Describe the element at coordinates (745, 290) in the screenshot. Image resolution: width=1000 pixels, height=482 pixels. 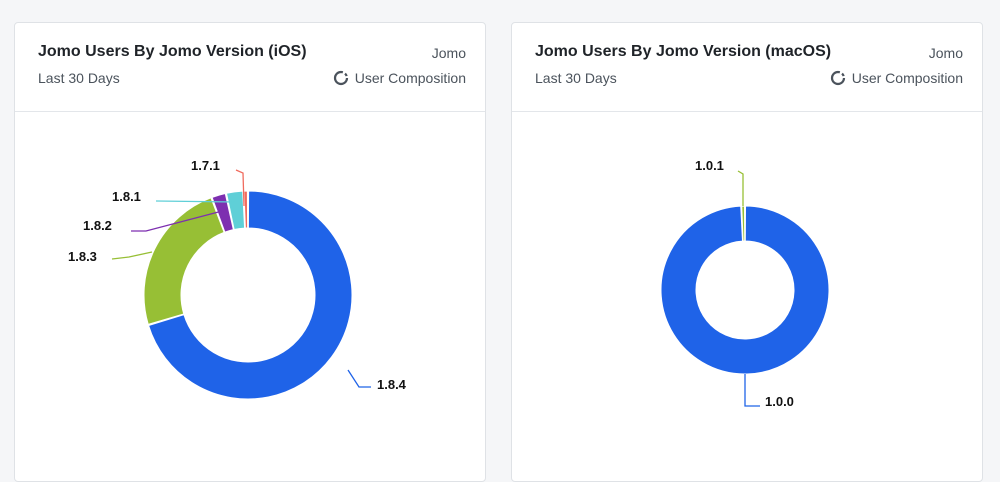
I see `donut-slice-1.0.0` at that location.